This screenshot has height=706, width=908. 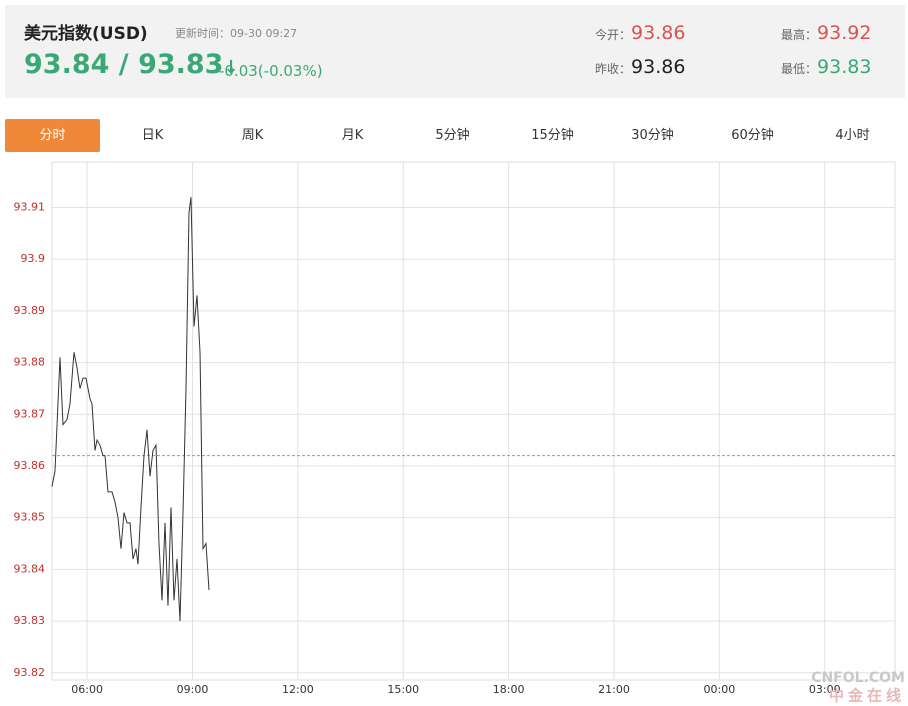 What do you see at coordinates (509, 689) in the screenshot?
I see `x-tick-label: 18:00` at bounding box center [509, 689].